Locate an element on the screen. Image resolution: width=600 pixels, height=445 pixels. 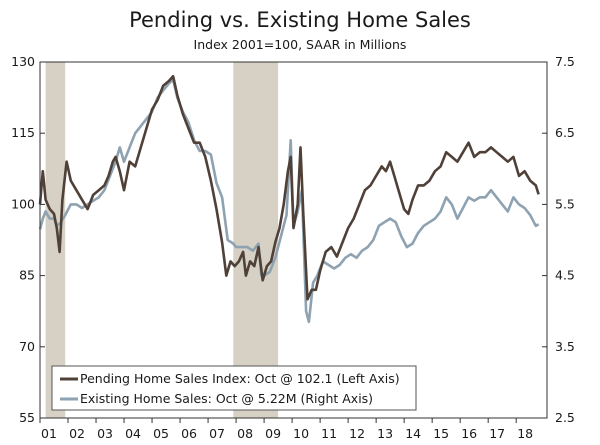
x-tick-label: 18 is located at coordinates (525, 433).